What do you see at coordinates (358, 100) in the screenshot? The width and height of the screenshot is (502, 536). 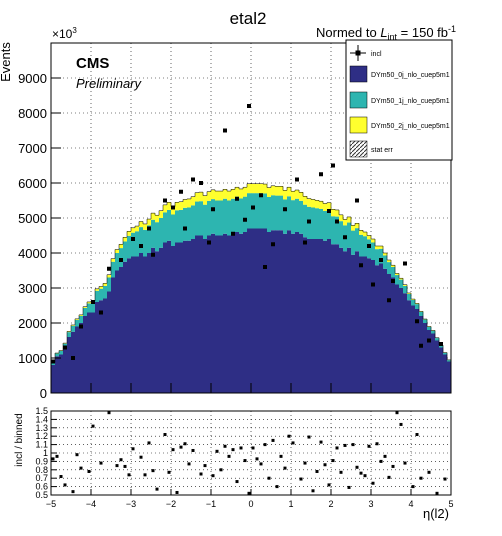 I see `legend-swatch-1j` at bounding box center [358, 100].